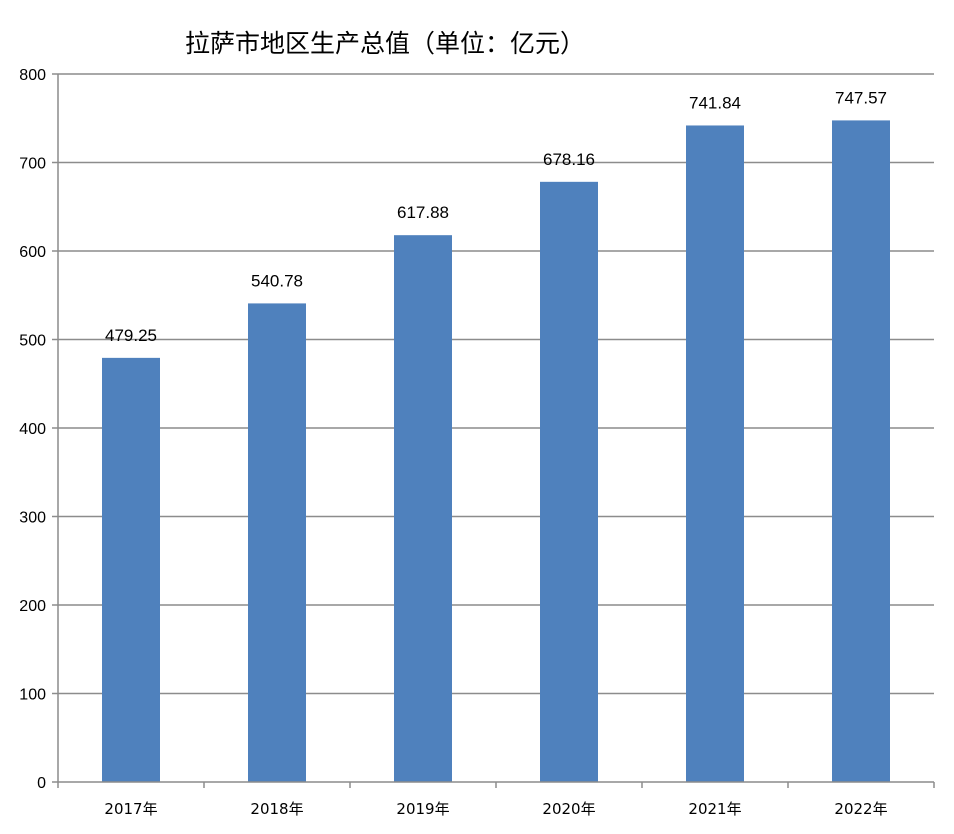  Describe the element at coordinates (32, 252) in the screenshot. I see `y-tick-label: 600` at that location.